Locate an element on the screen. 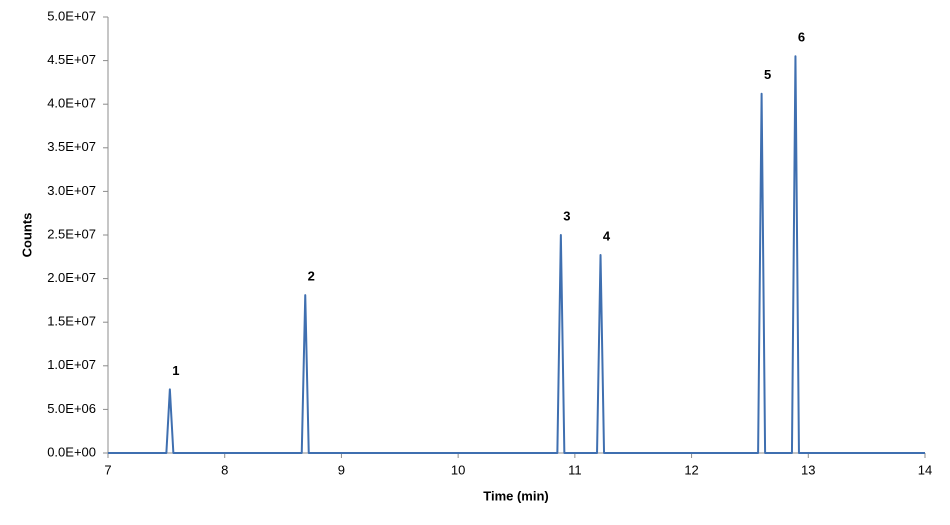 This screenshot has width=950, height=525. x-tick-label: 10 is located at coordinates (458, 469).